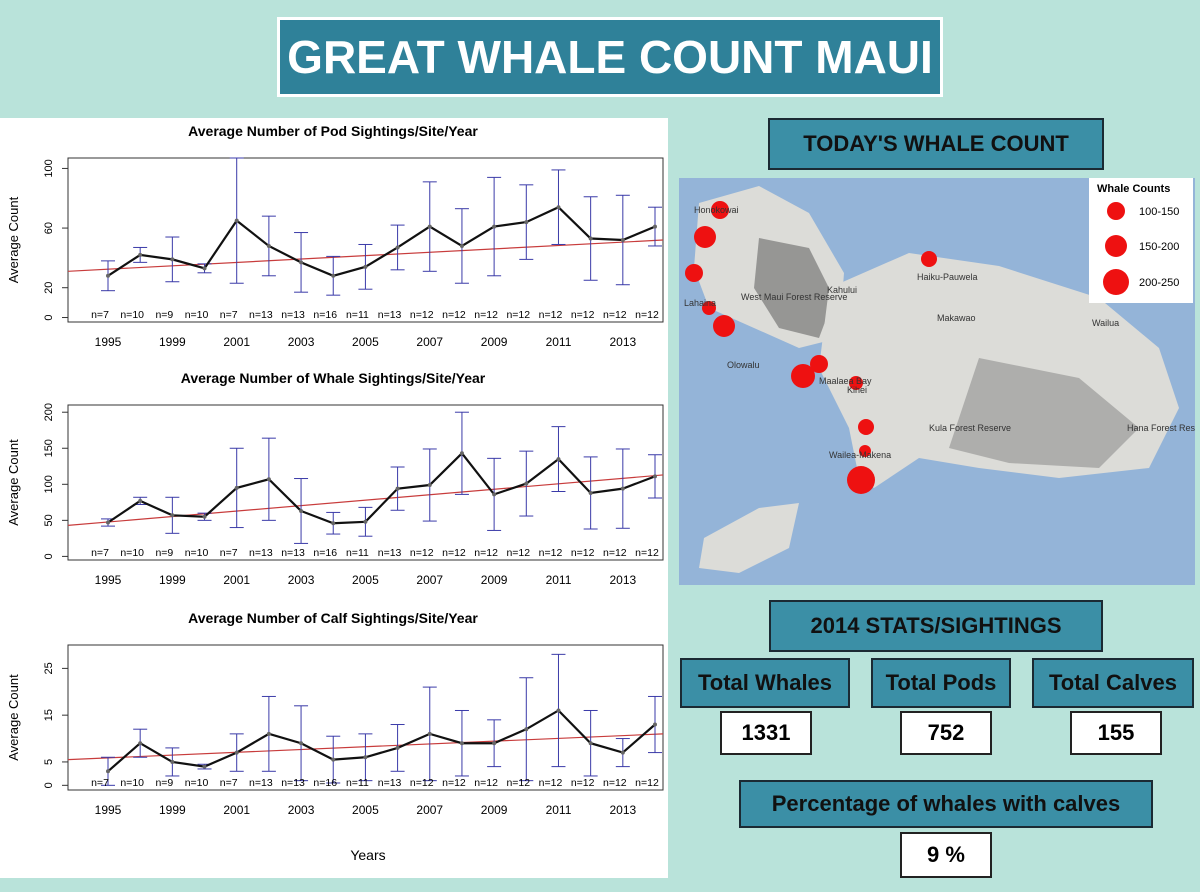 The width and height of the screenshot is (1200, 892). Describe the element at coordinates (367, 855) in the screenshot. I see `x-axis-label: Years` at that location.